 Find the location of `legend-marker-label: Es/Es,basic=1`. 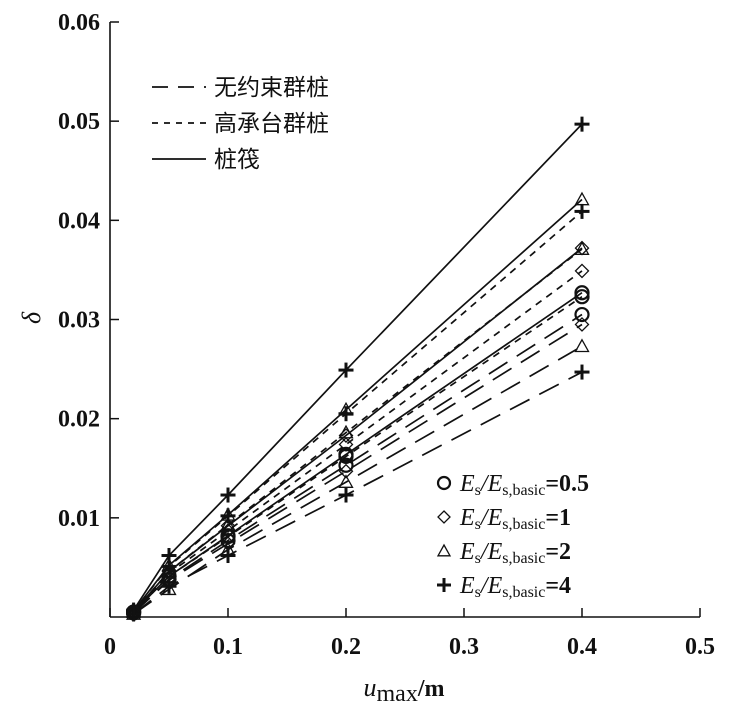

legend-marker-label: Es/Es,basic=1 is located at coordinates (515, 519).